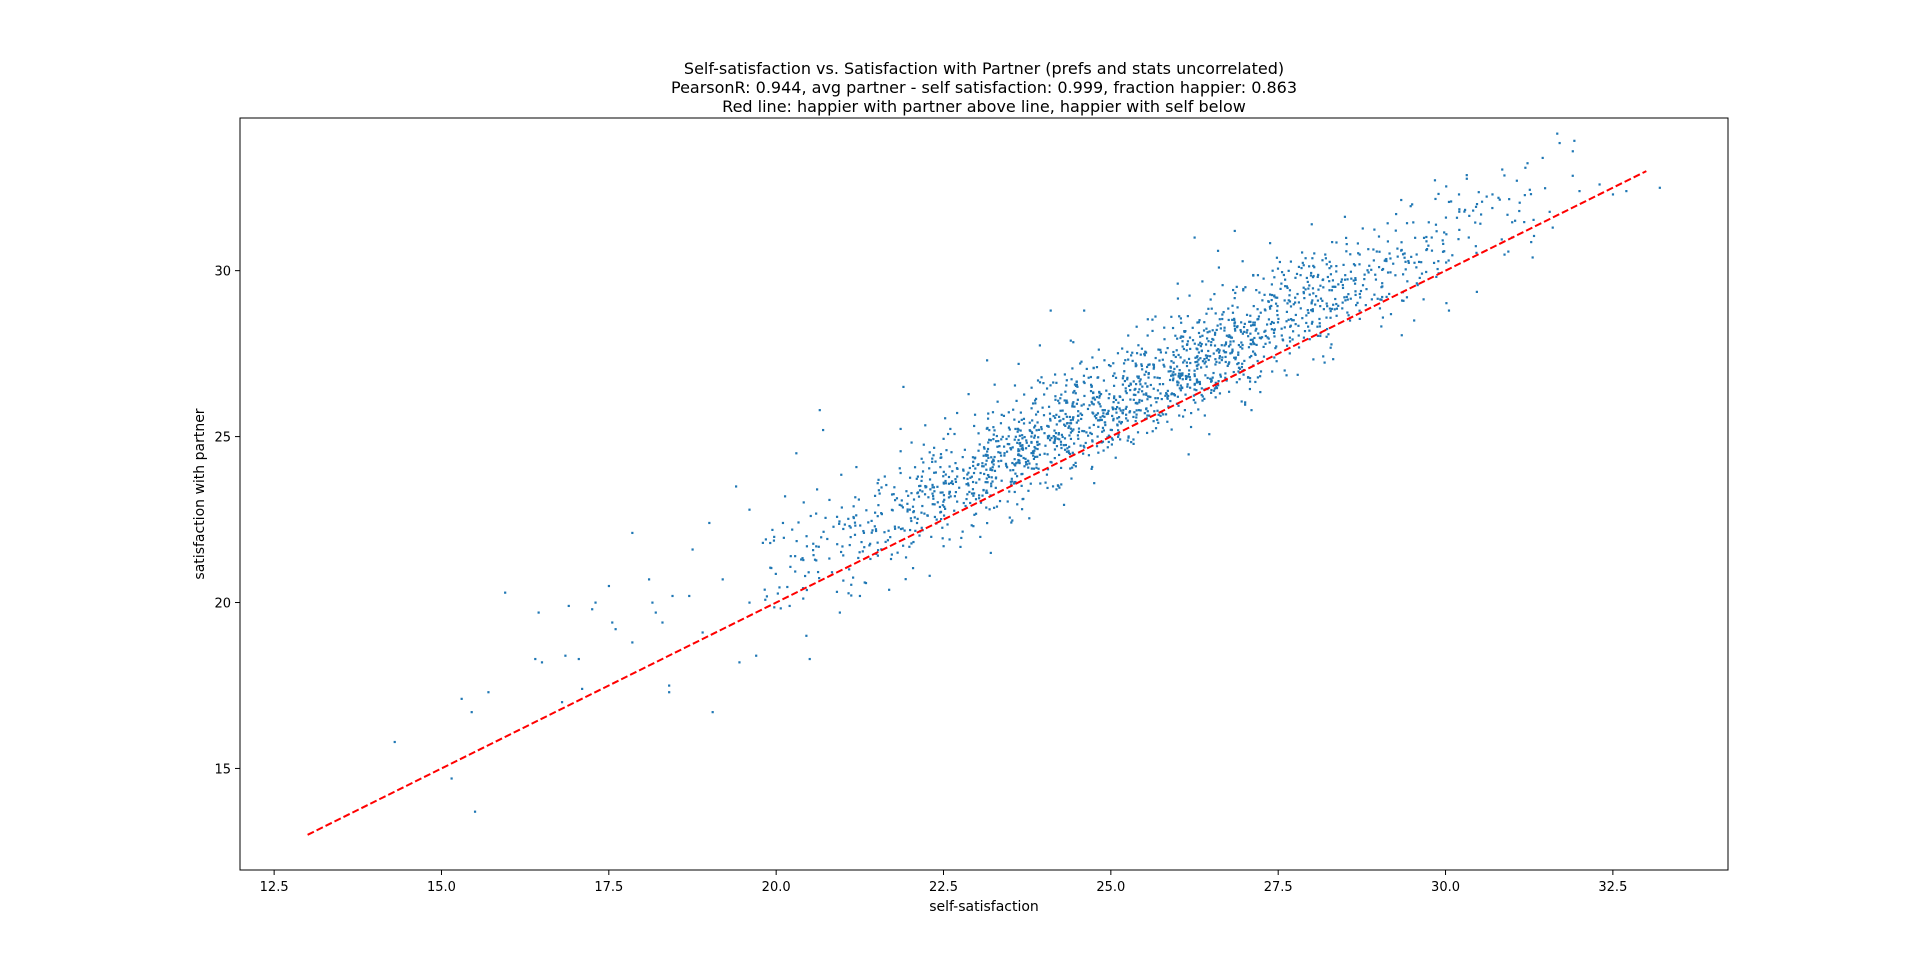 This screenshot has width=1920, height=977. I want to click on x-tick-label: 27.5, so click(1278, 887).